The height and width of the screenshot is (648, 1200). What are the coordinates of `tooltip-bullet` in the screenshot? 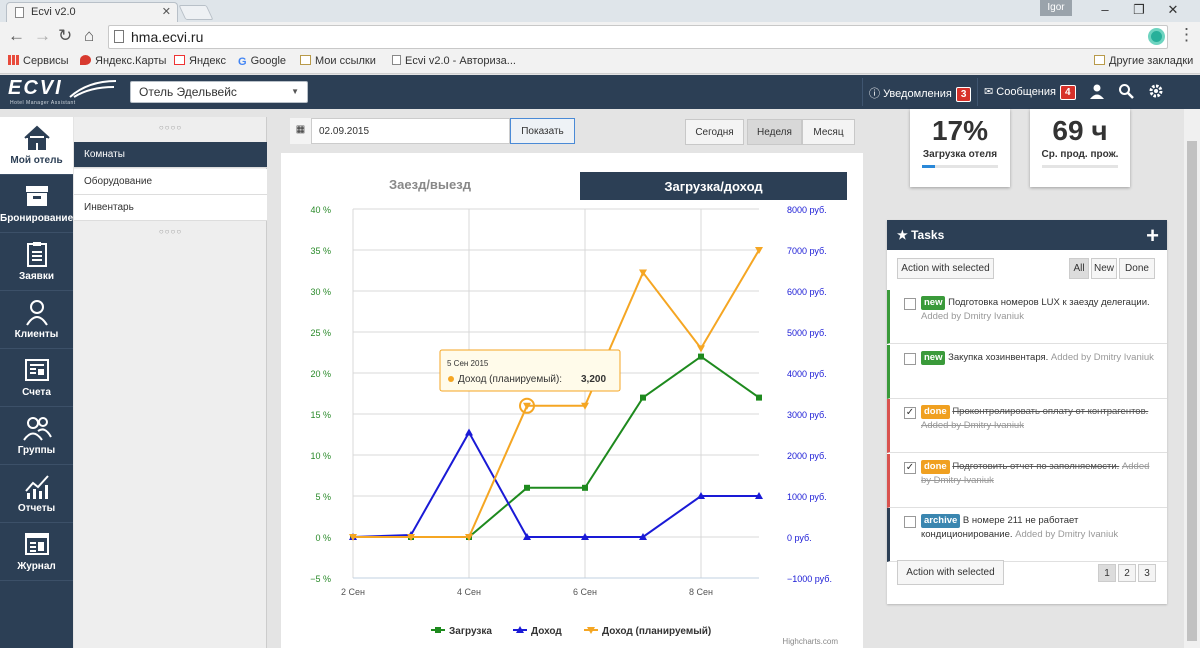 It's located at (451, 379).